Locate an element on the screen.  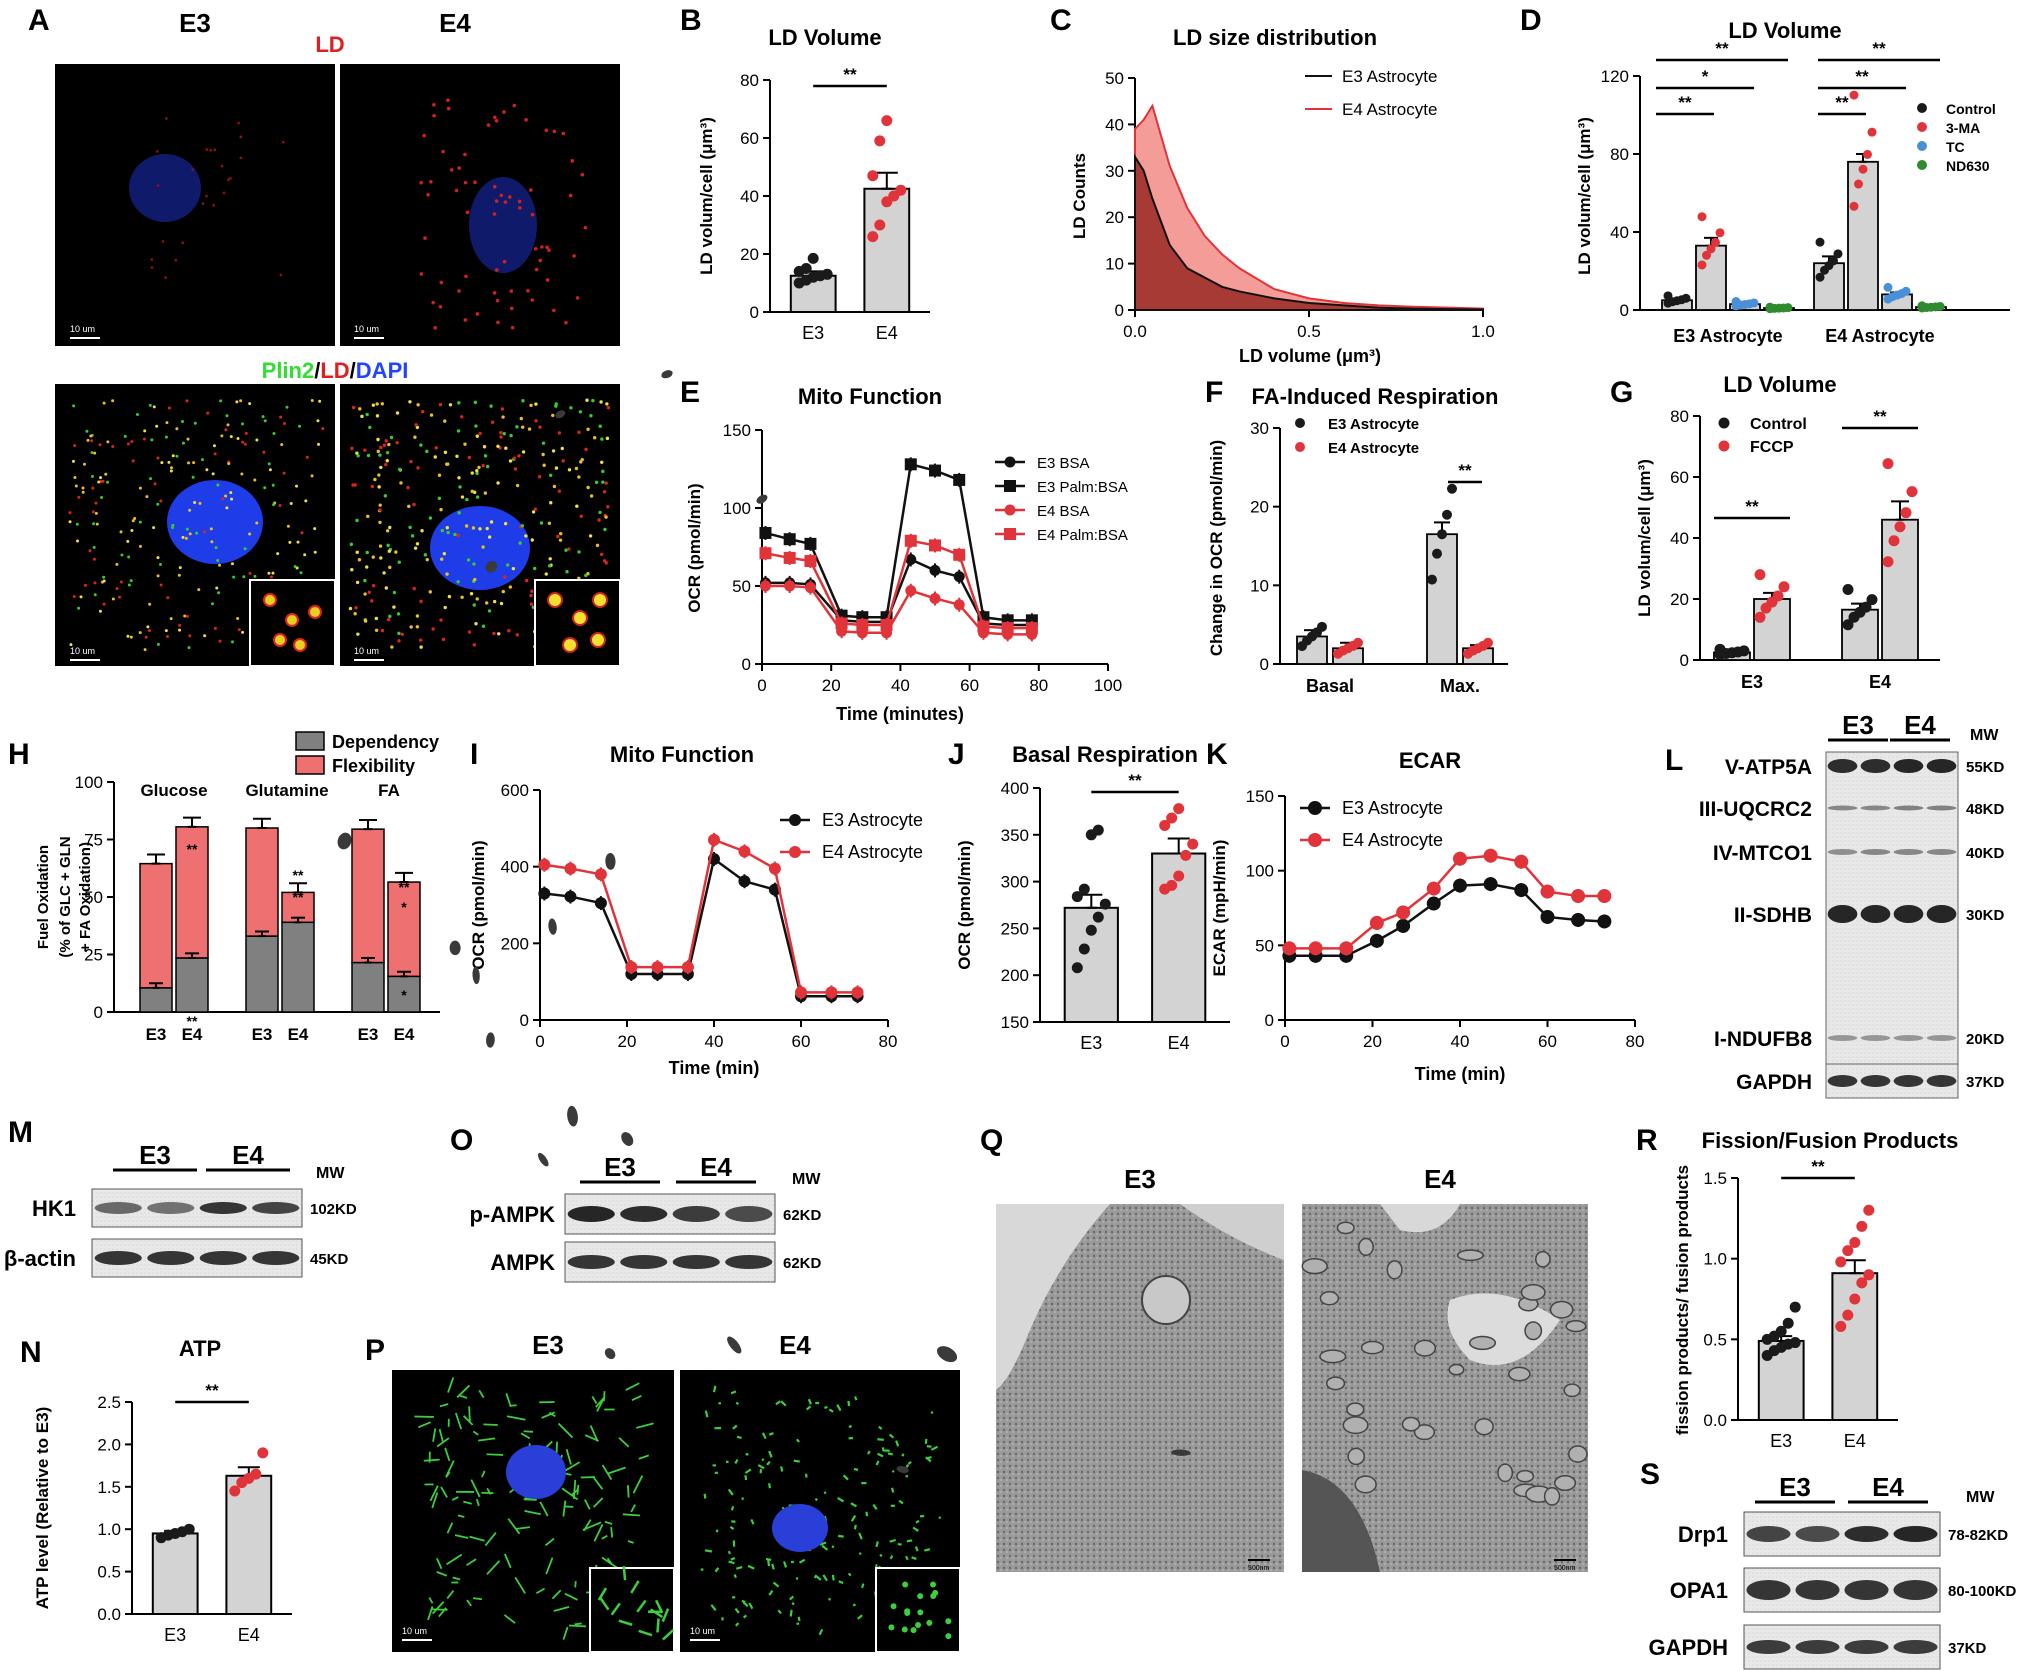
area-E3 Astrocyte is located at coordinates (1309, 232).